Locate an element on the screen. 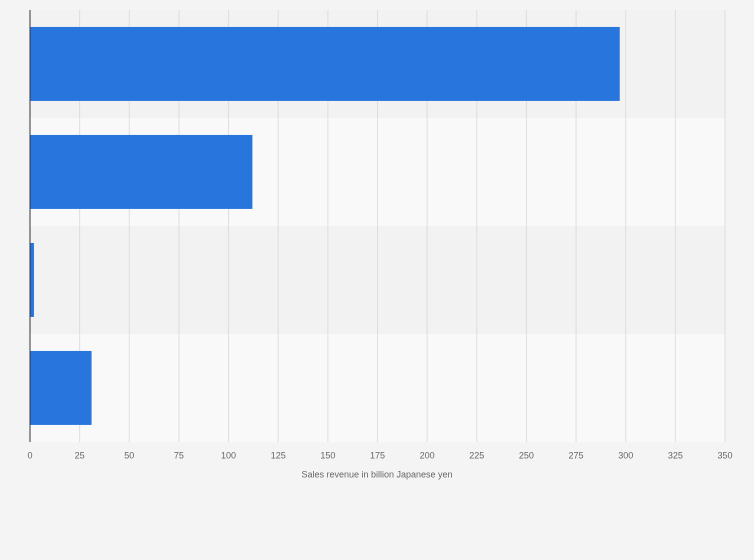  x-tick-label: 100 is located at coordinates (228, 455).